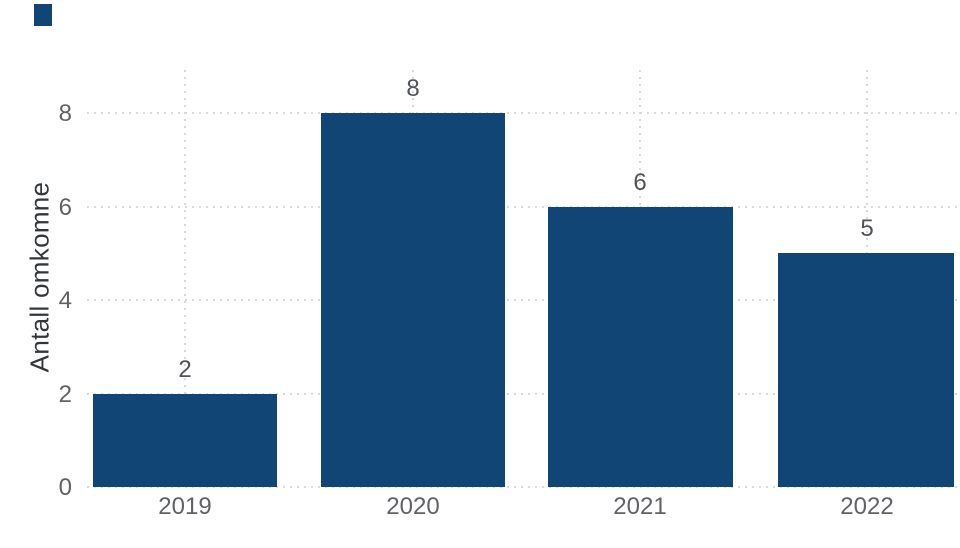 The image size is (960, 548). I want to click on x-tick-label-2021: 2021, so click(640, 506).